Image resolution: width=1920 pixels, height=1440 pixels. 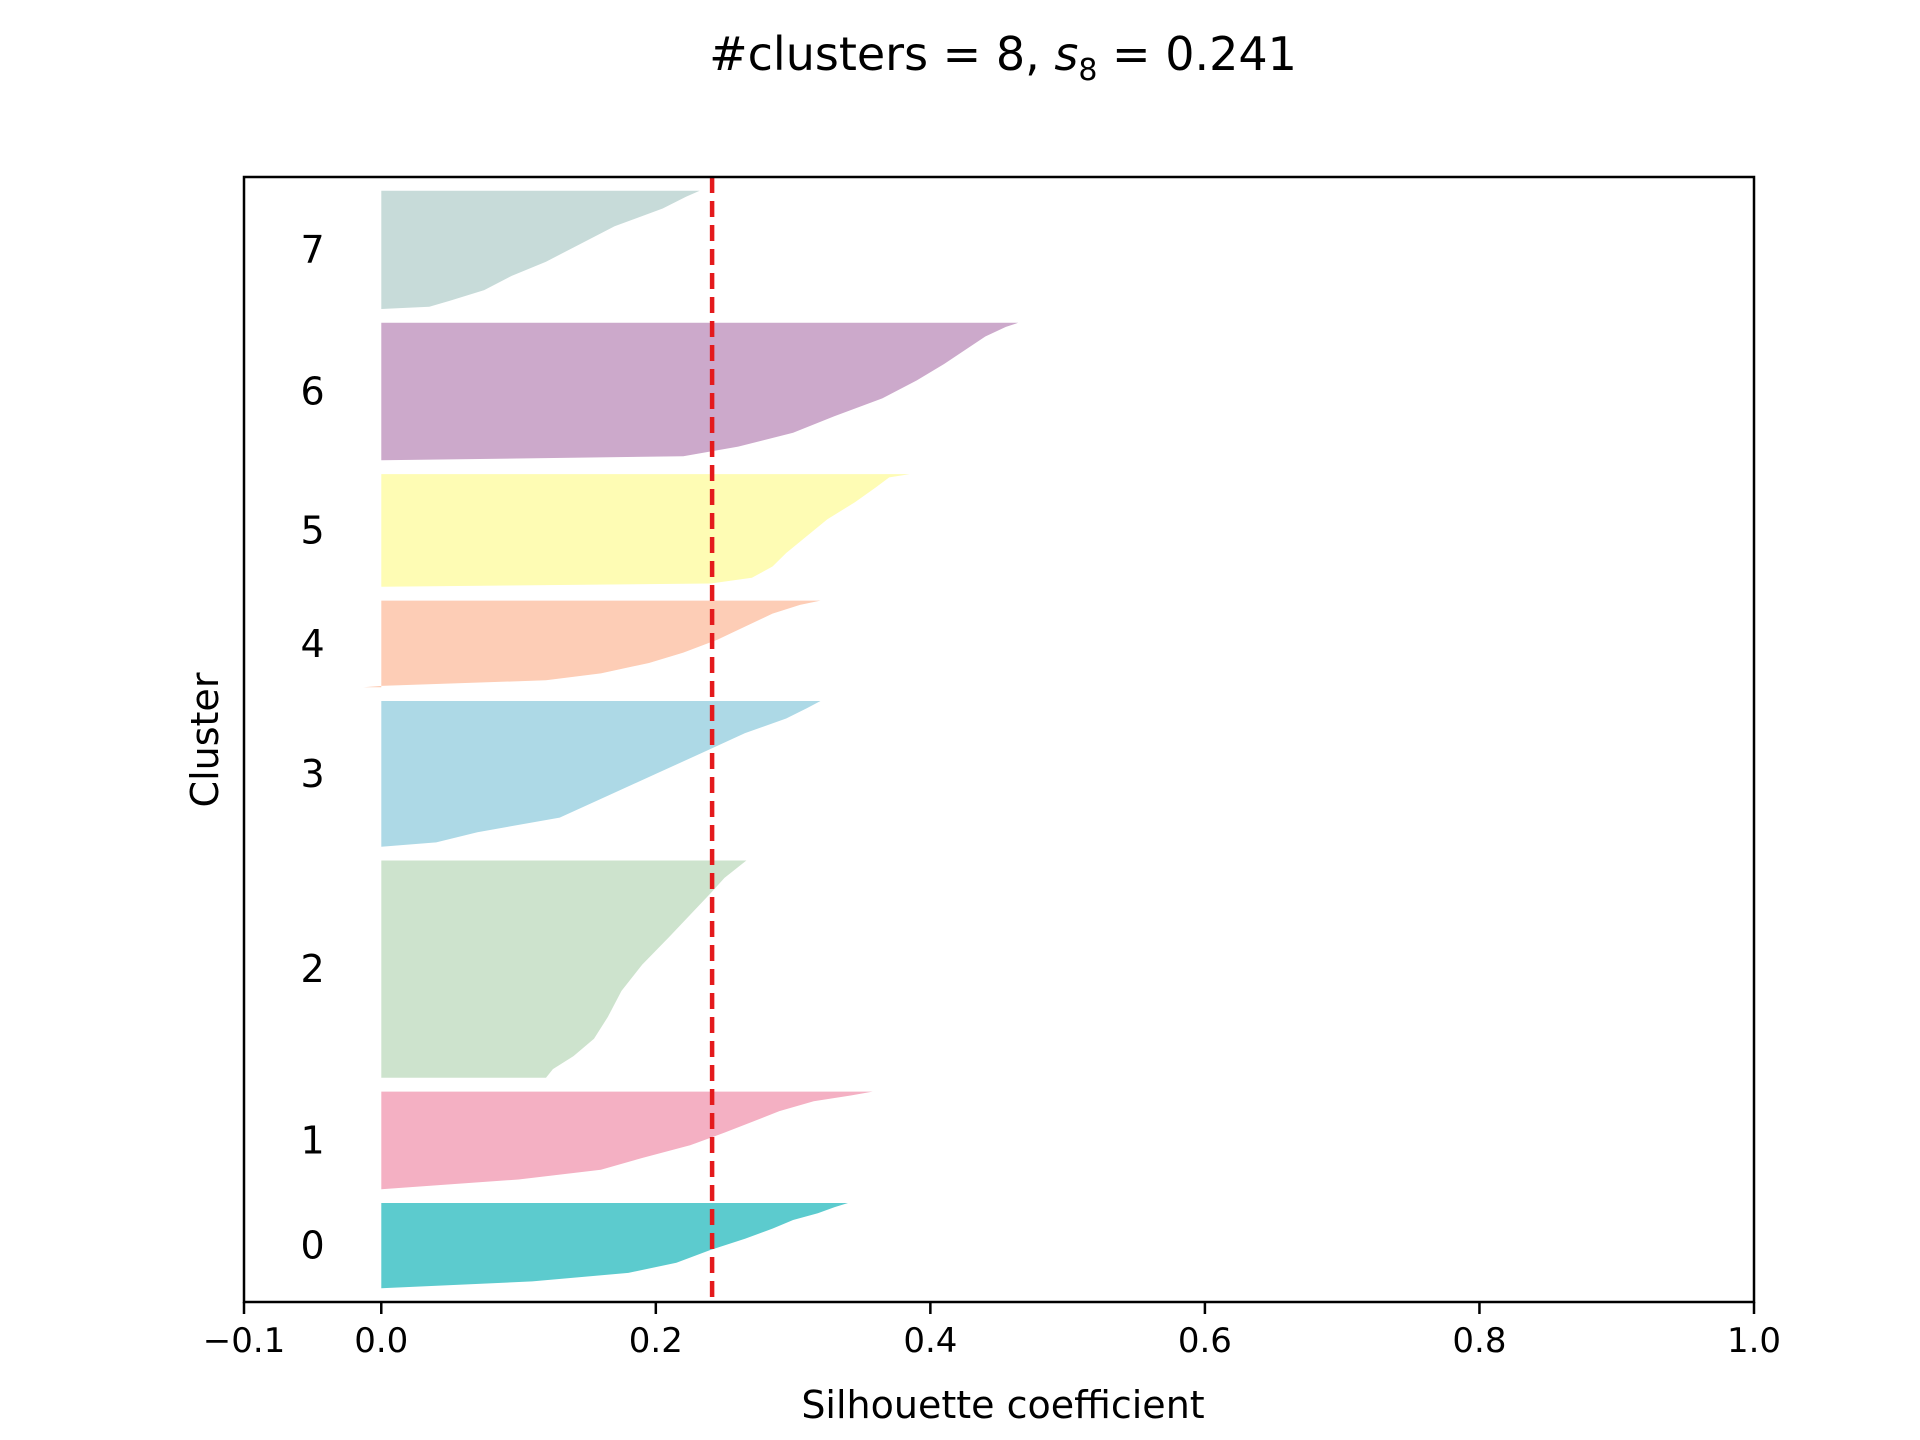 I want to click on x-tick-label: 0.4, so click(x=930, y=1341).